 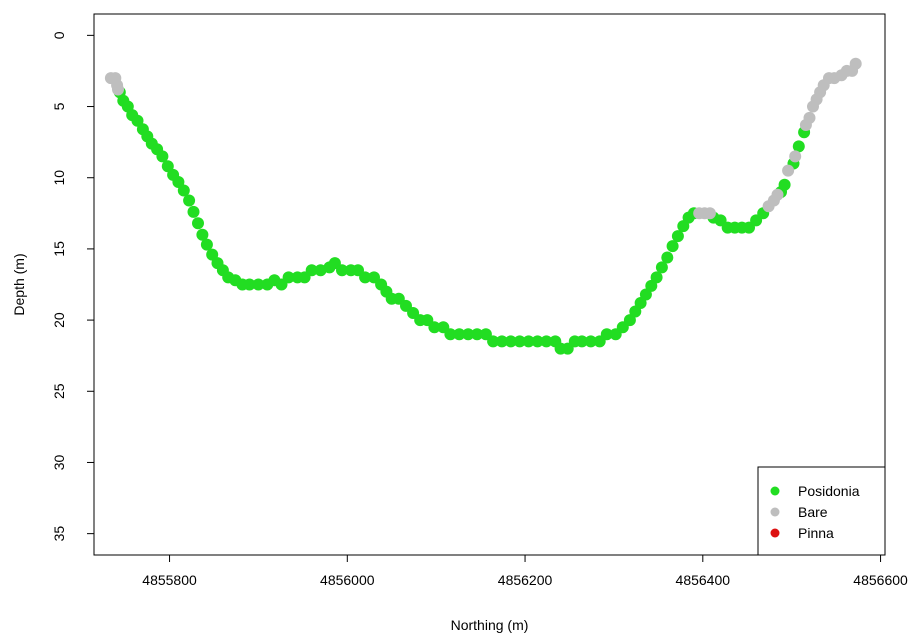 I want to click on y-tick-label-0: 0, so click(x=59, y=35).